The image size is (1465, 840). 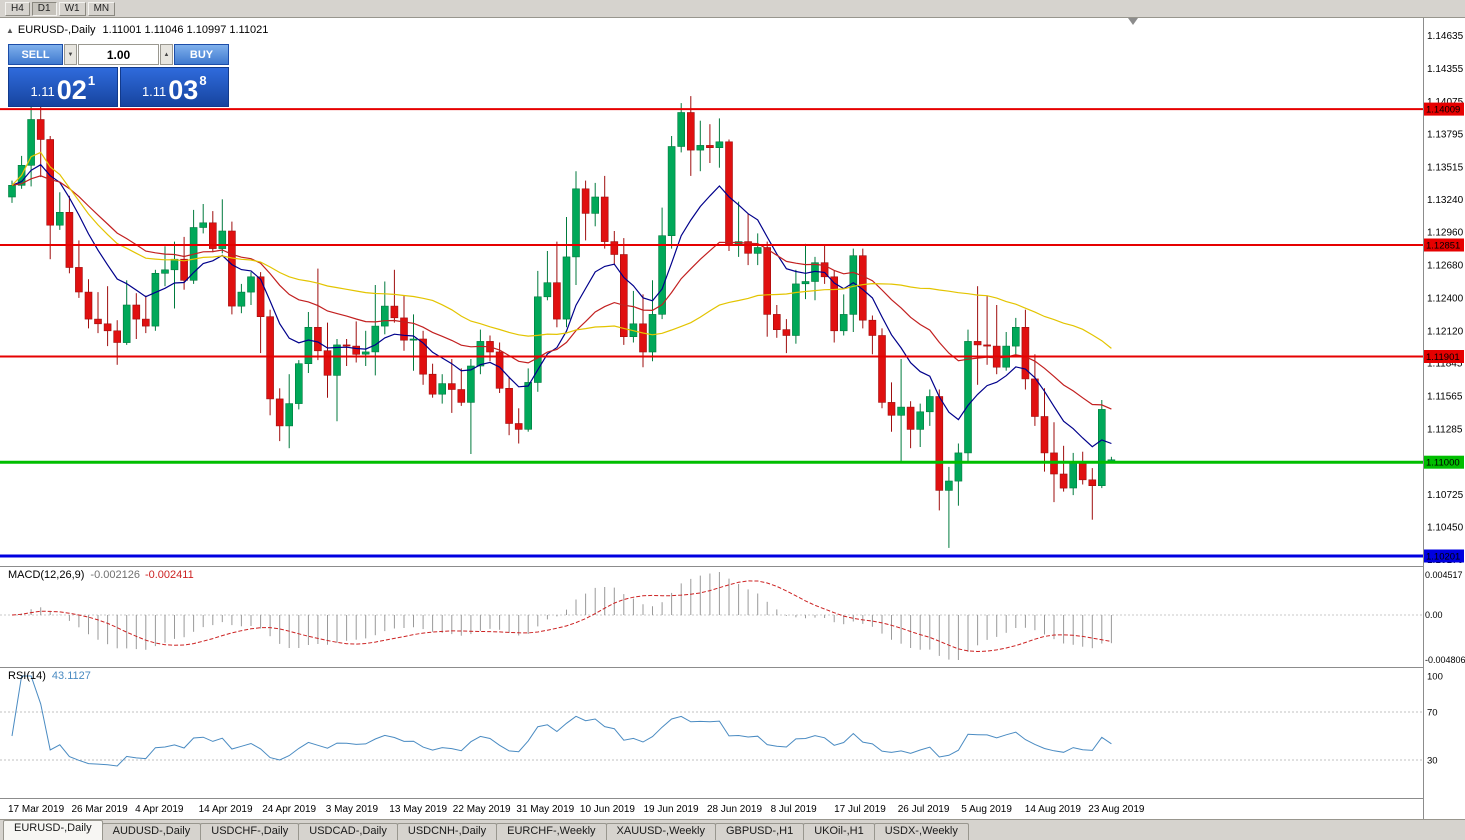 I want to click on collapse-panel-icon: ▲, so click(x=10, y=30).